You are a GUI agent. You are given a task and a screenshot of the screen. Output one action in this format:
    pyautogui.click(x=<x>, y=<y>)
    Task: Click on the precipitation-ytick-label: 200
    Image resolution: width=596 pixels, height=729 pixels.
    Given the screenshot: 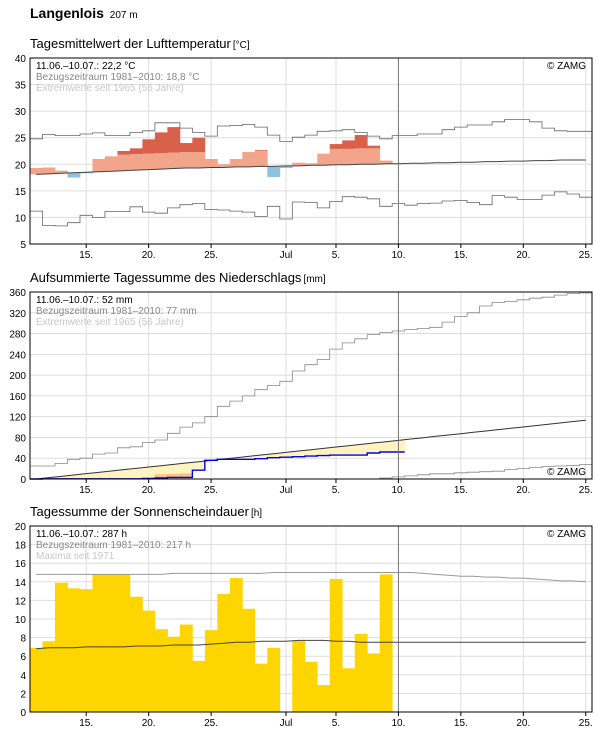 What is the action you would take?
    pyautogui.click(x=17, y=376)
    